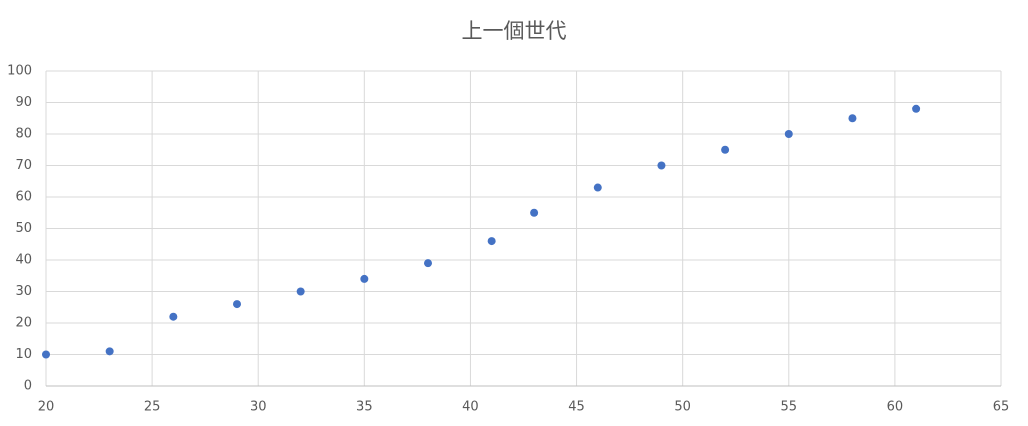  Describe the element at coordinates (23, 228) in the screenshot. I see `y-tick-label: 50` at that location.